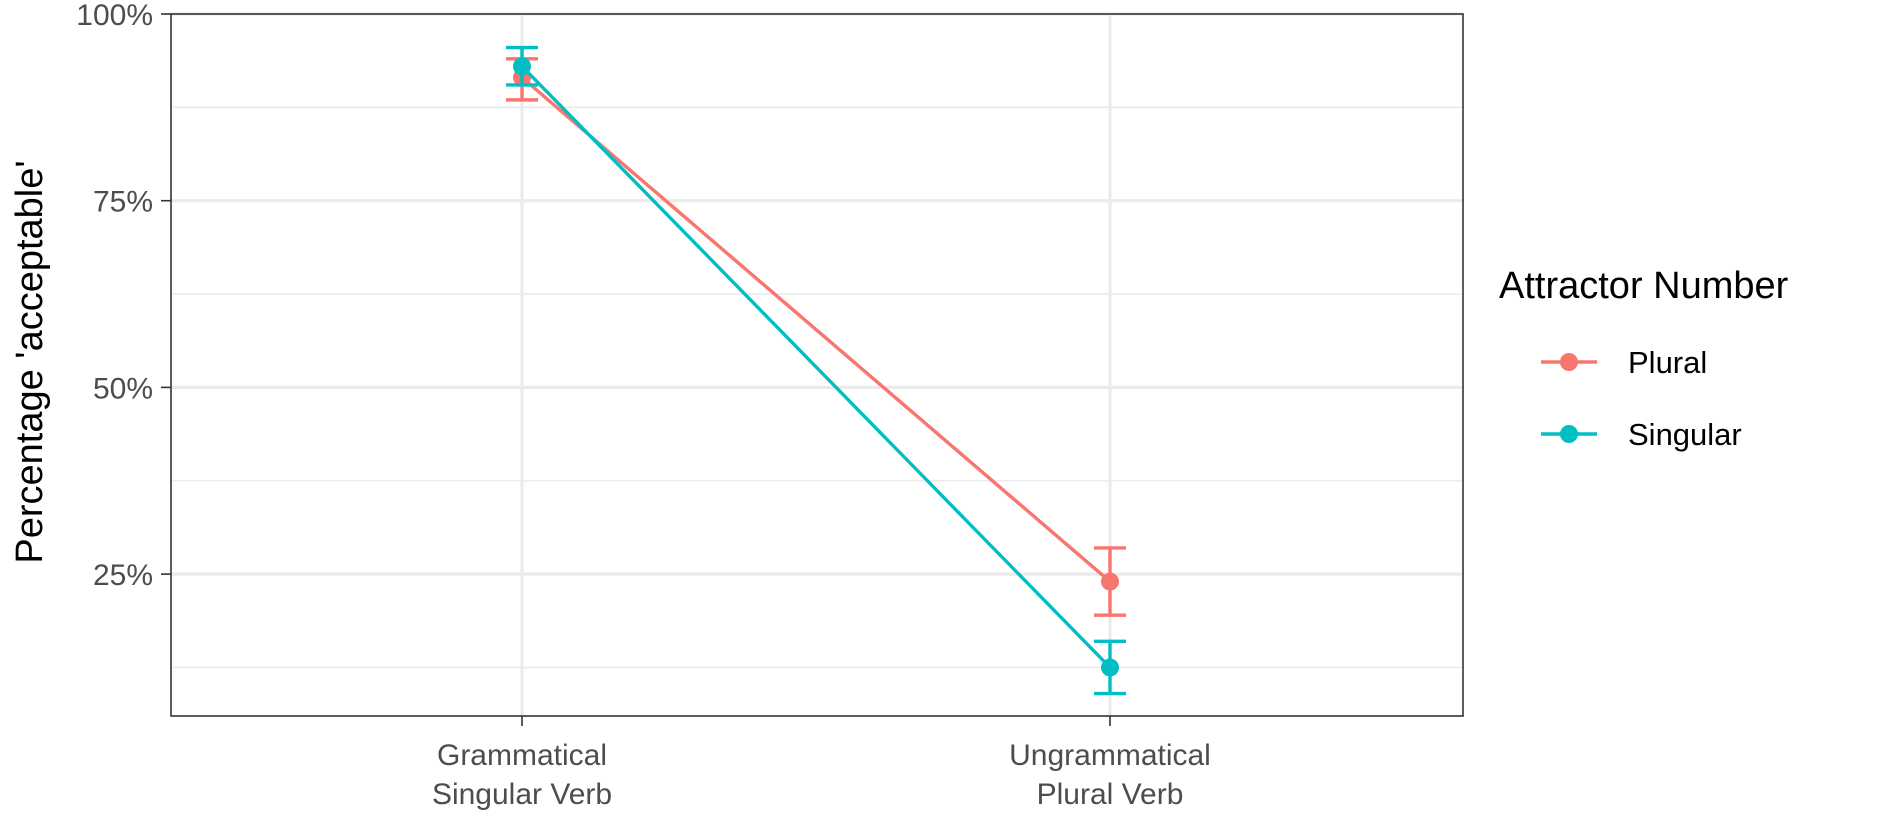  What do you see at coordinates (30, 361) in the screenshot?
I see `y-axis-title: Percentage 'acceptable'` at bounding box center [30, 361].